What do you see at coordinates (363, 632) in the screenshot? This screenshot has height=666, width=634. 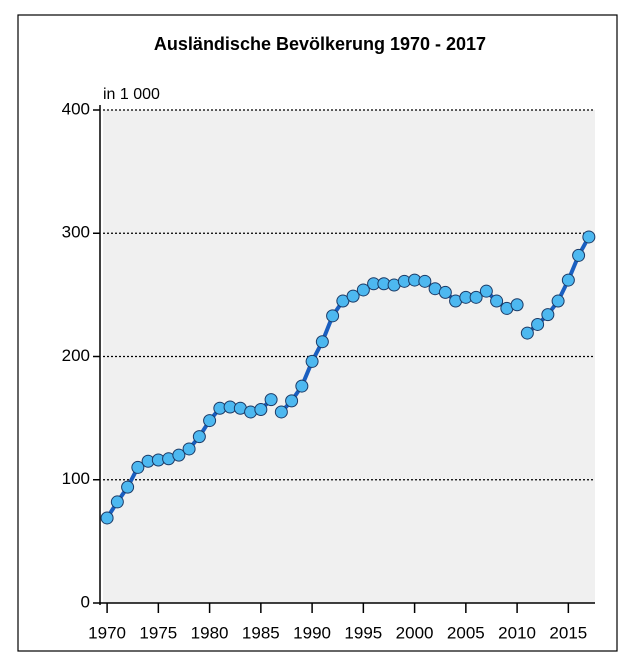 I see `x-tick-label: 1995` at bounding box center [363, 632].